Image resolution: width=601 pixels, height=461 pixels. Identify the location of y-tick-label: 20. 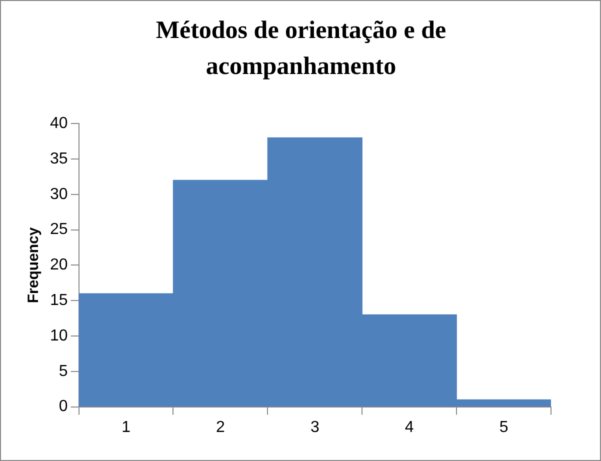
(59, 265).